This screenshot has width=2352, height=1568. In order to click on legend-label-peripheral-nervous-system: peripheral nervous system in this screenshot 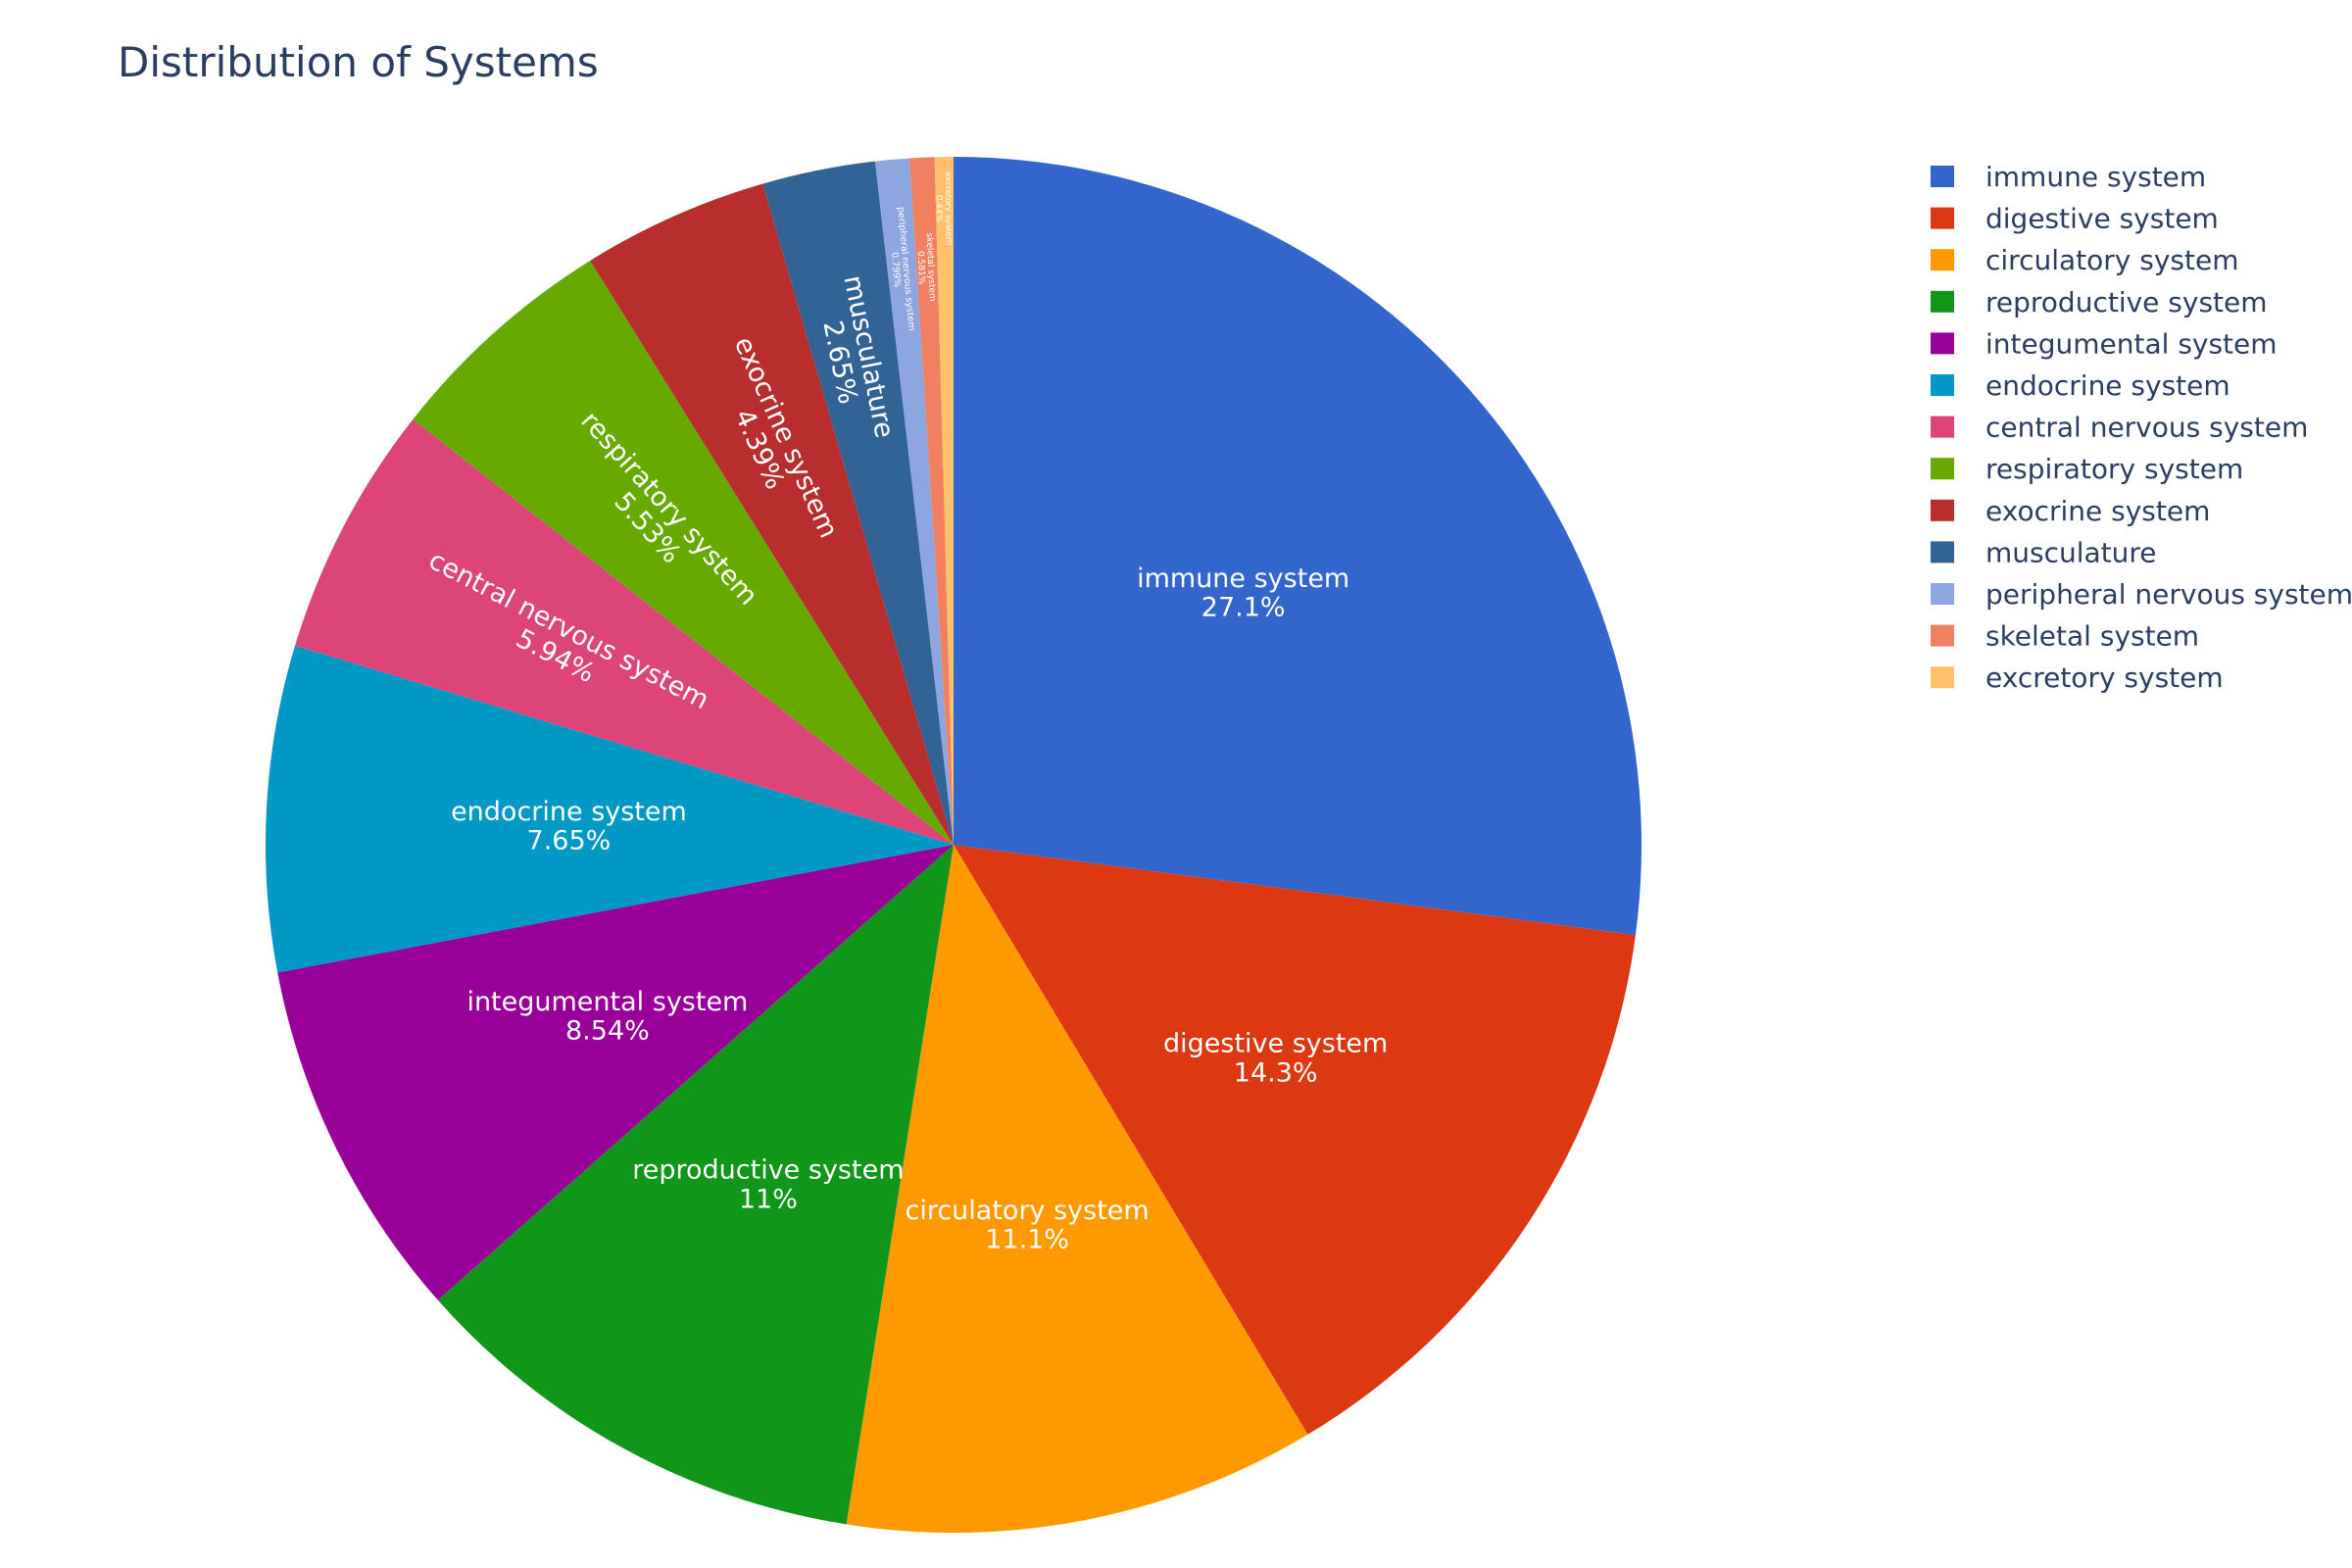, I will do `click(2168, 594)`.